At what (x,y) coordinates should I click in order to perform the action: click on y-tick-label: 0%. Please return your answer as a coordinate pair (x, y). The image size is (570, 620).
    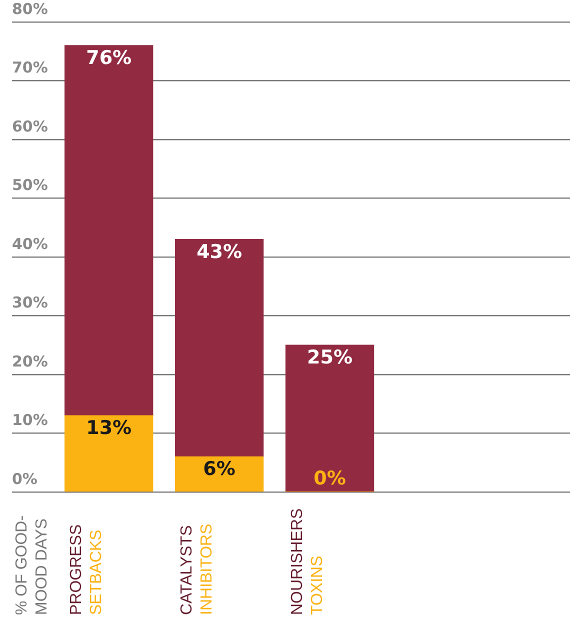
    Looking at the image, I should click on (25, 479).